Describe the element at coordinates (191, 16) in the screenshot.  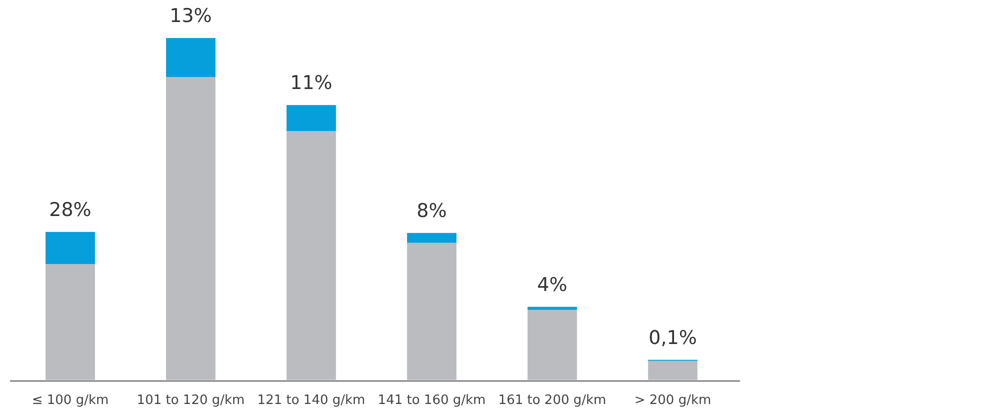
I see `annotation: 13%` at that location.